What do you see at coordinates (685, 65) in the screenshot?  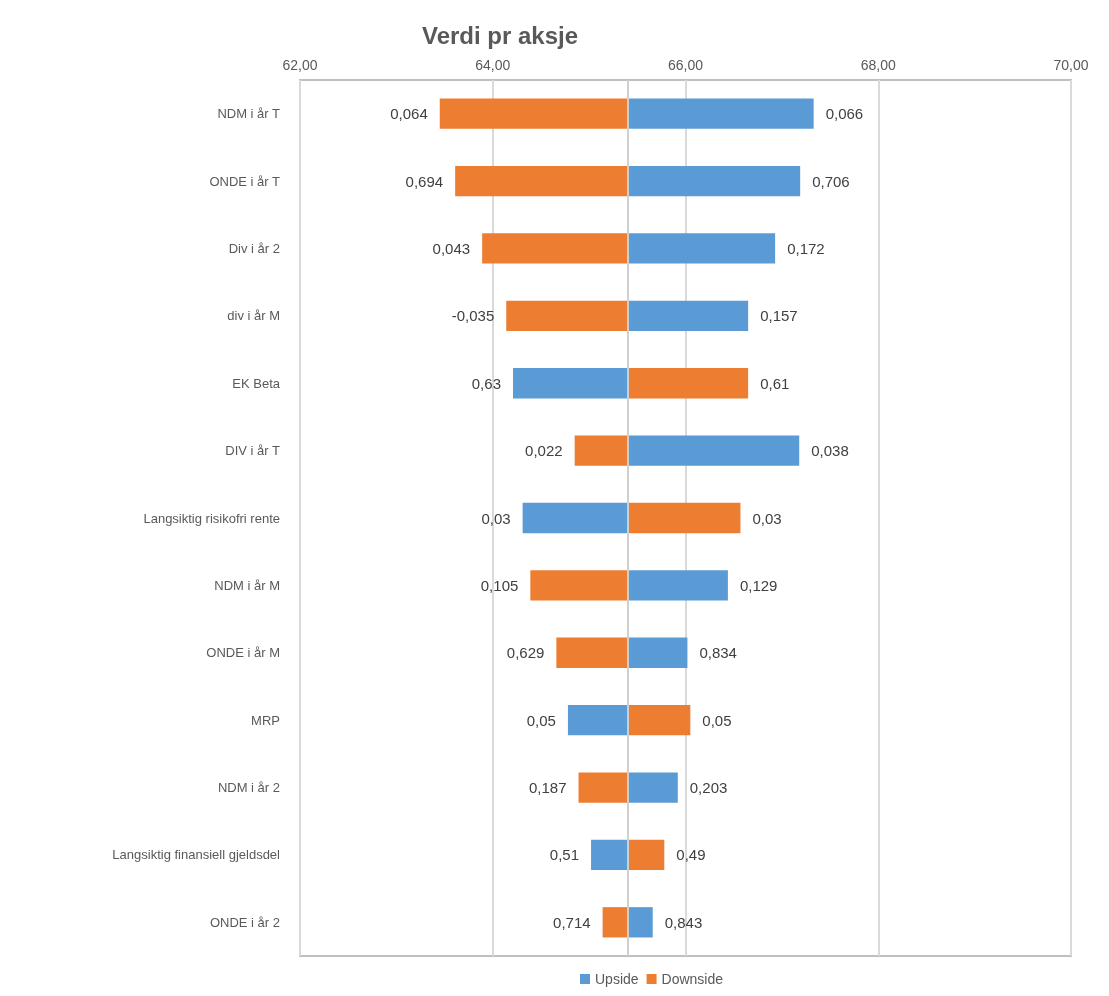 I see `x-tick-label: 66,00` at bounding box center [685, 65].